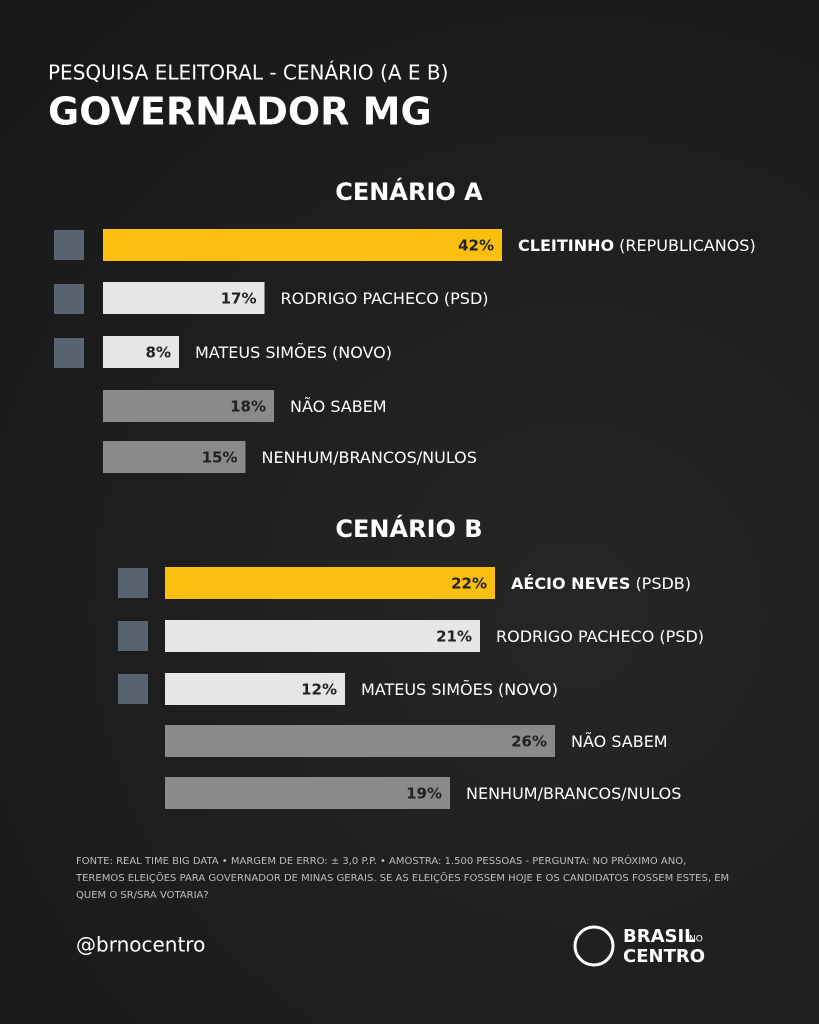 The image size is (819, 1024). Describe the element at coordinates (476, 246) in the screenshot. I see `value-label: 42%` at that location.